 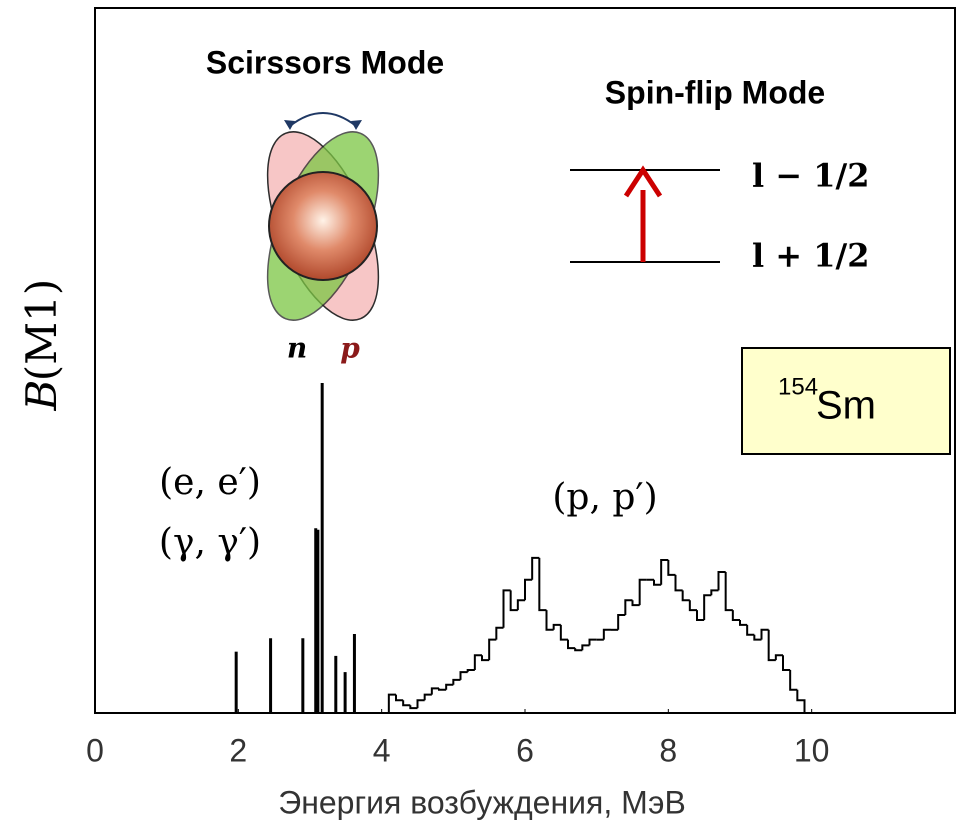 I want to click on scissors-title: Scirssors Mode, so click(x=325, y=62).